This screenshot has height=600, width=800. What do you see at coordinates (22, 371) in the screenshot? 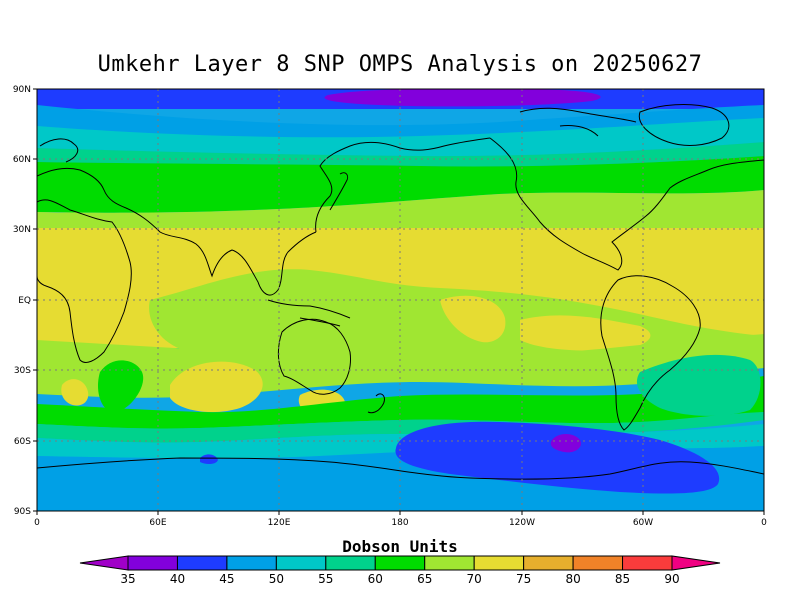
I see `lat-label: 30S` at bounding box center [22, 371].